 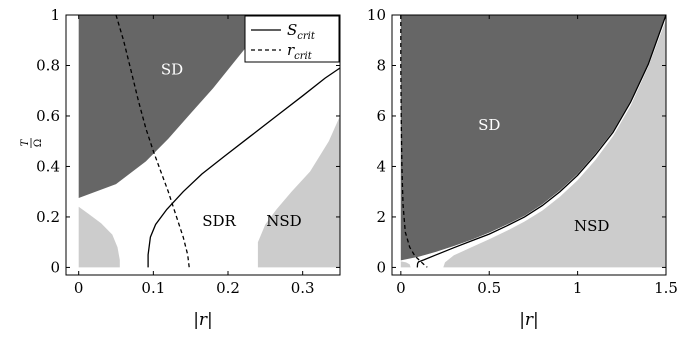 What do you see at coordinates (228, 288) in the screenshot?
I see `x-tick-label: 0.2` at bounding box center [228, 288].